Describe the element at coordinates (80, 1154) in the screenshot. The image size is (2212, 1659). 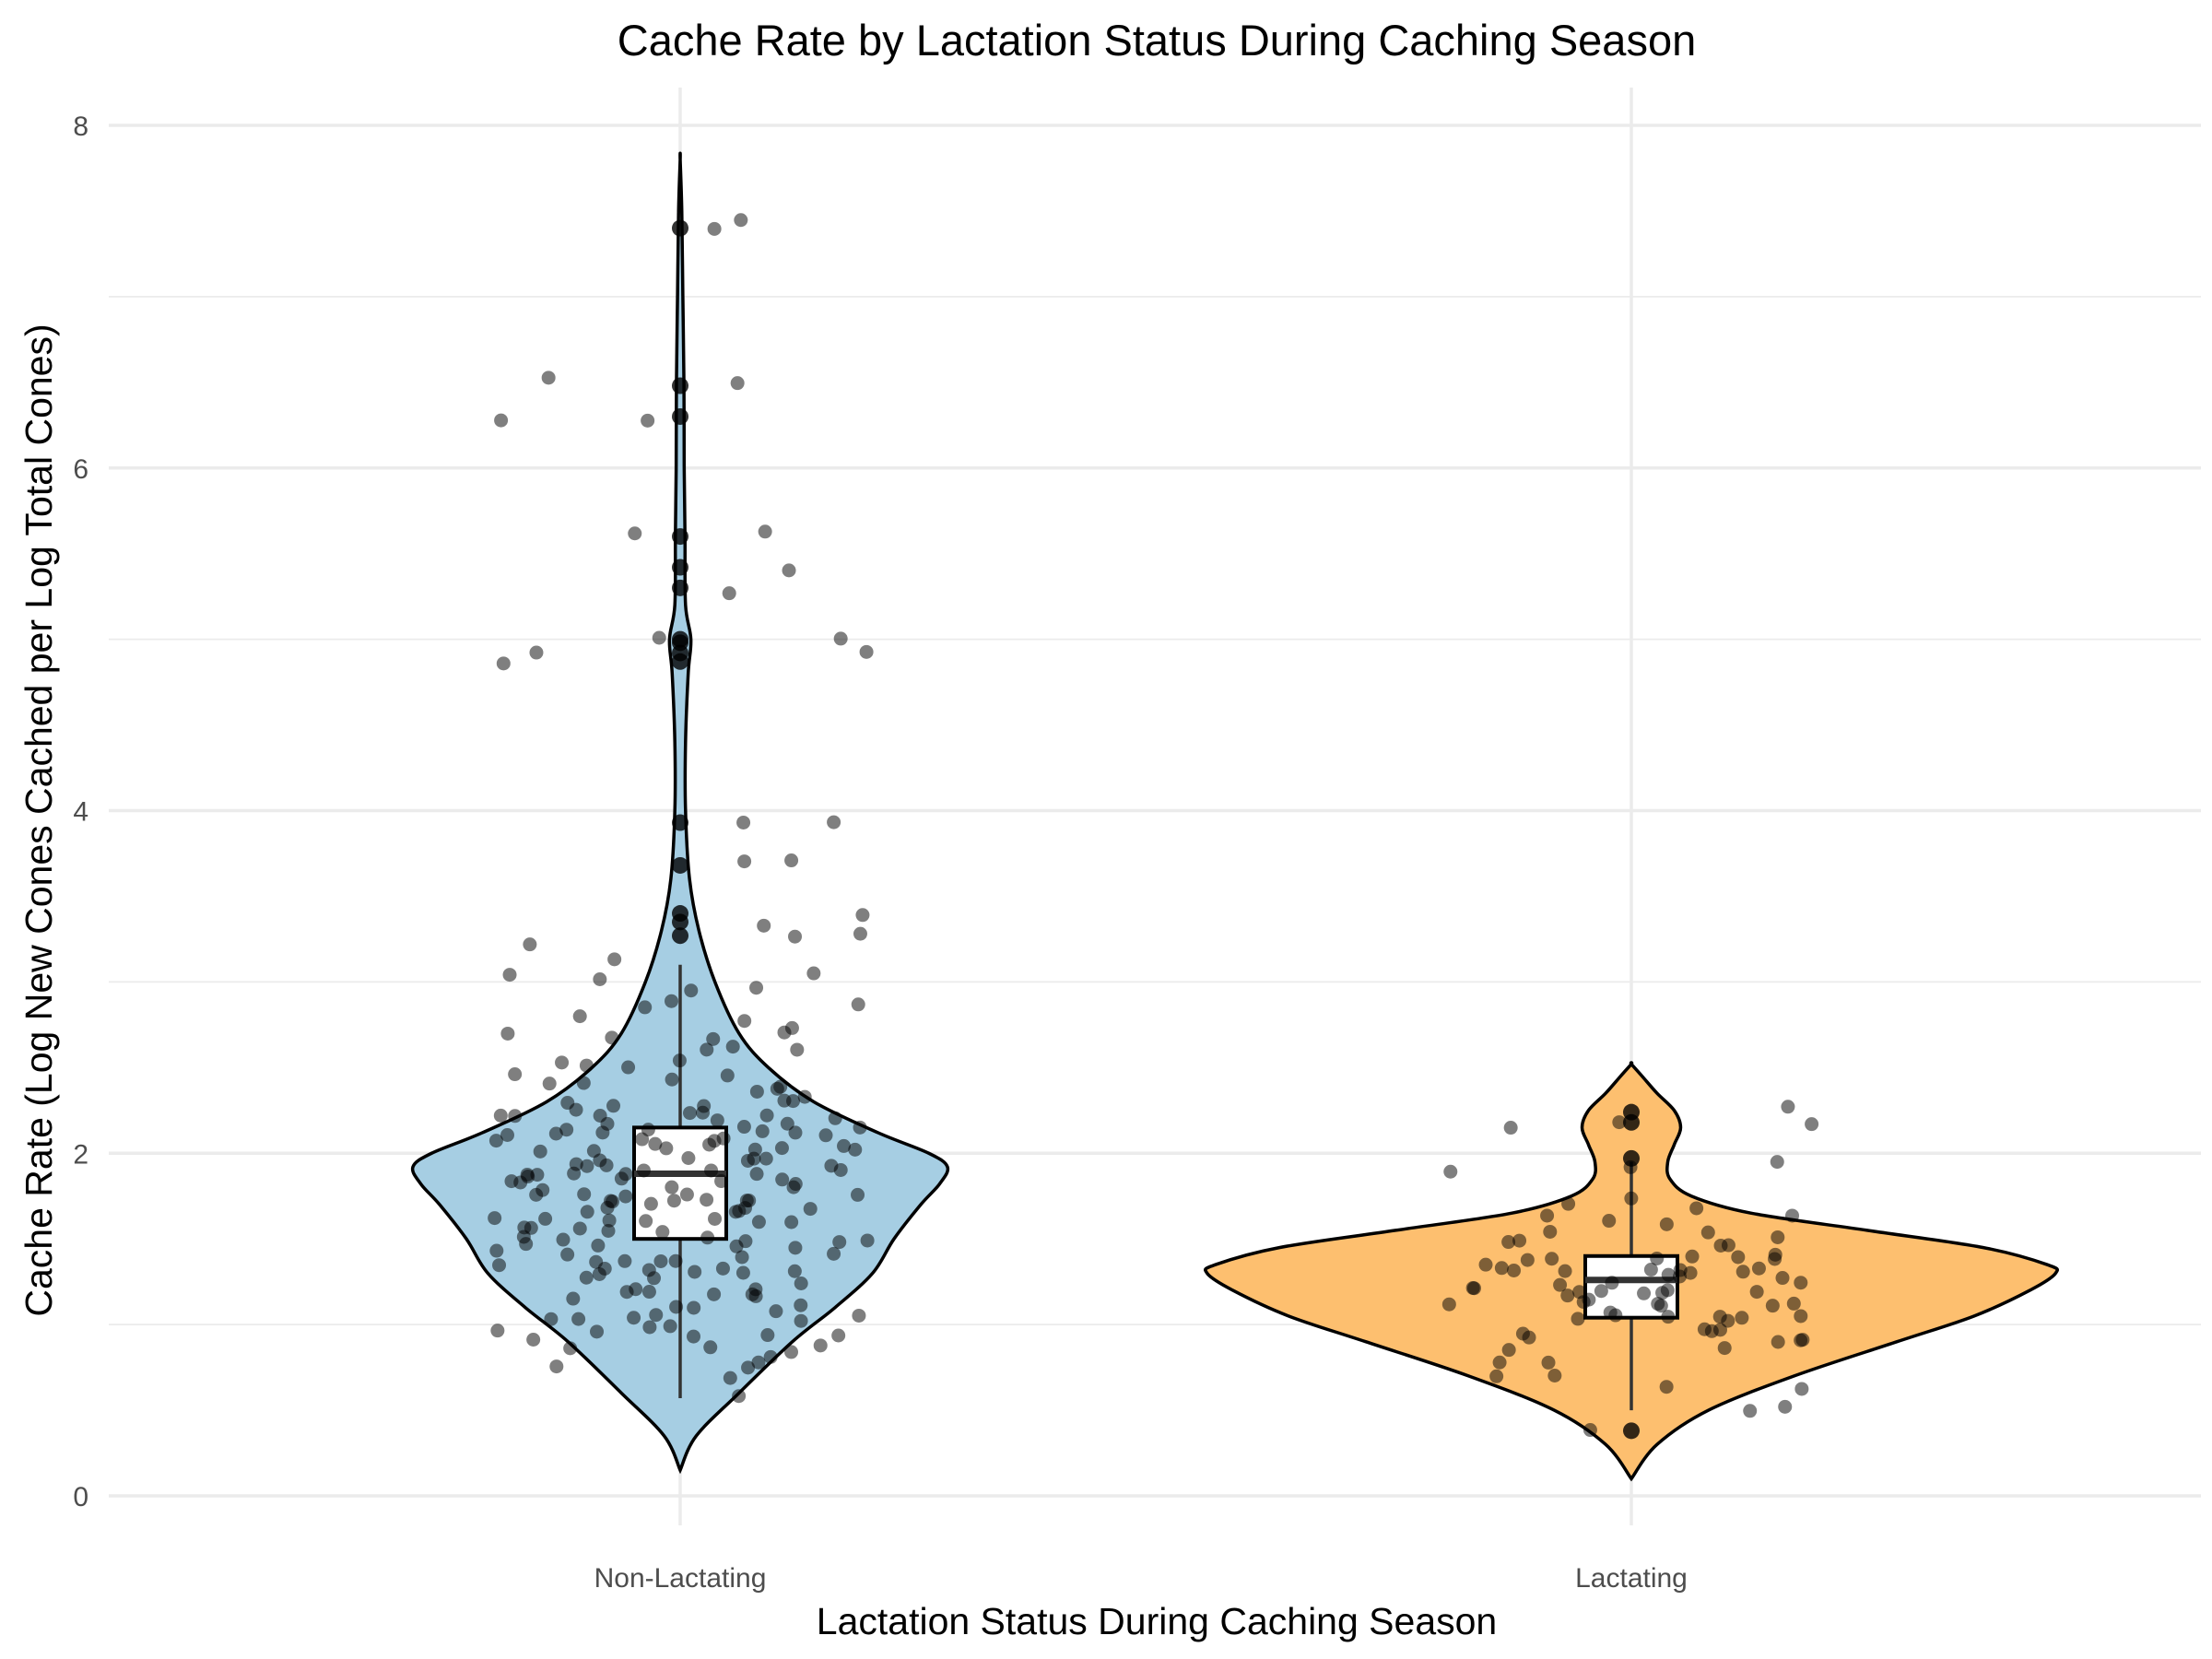
I see `y-tick-label: 2` at that location.